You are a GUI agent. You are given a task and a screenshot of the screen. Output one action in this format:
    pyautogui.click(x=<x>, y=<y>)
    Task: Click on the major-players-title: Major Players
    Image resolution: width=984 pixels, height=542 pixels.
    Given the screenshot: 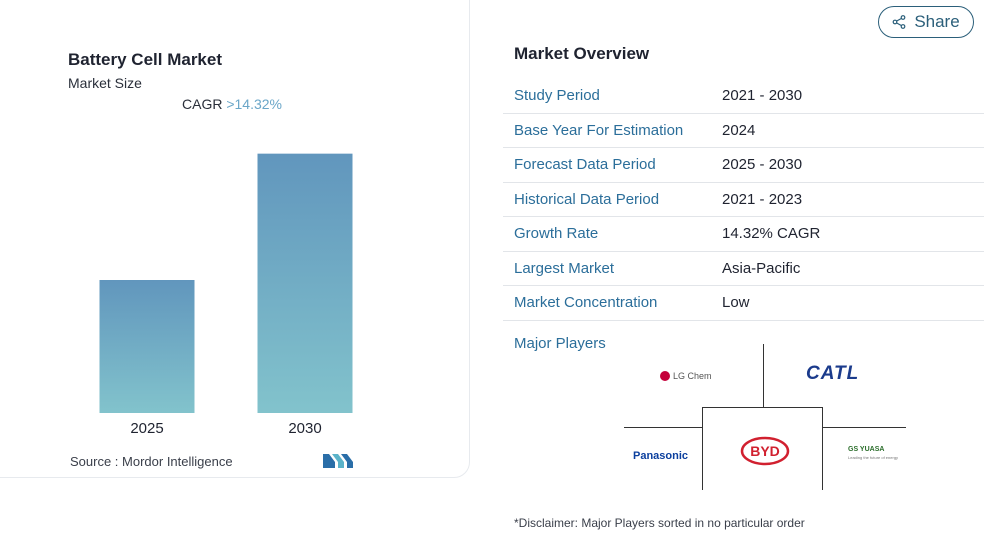 What is the action you would take?
    pyautogui.click(x=560, y=343)
    